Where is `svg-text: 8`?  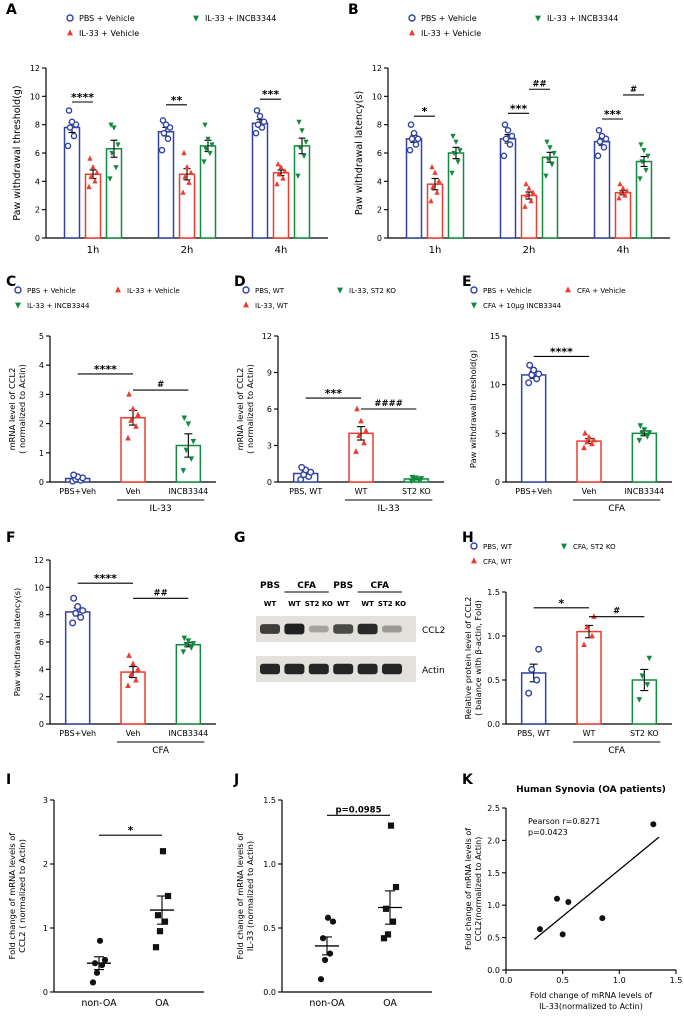
svg-text: 8 is located at coordinates (41, 615).